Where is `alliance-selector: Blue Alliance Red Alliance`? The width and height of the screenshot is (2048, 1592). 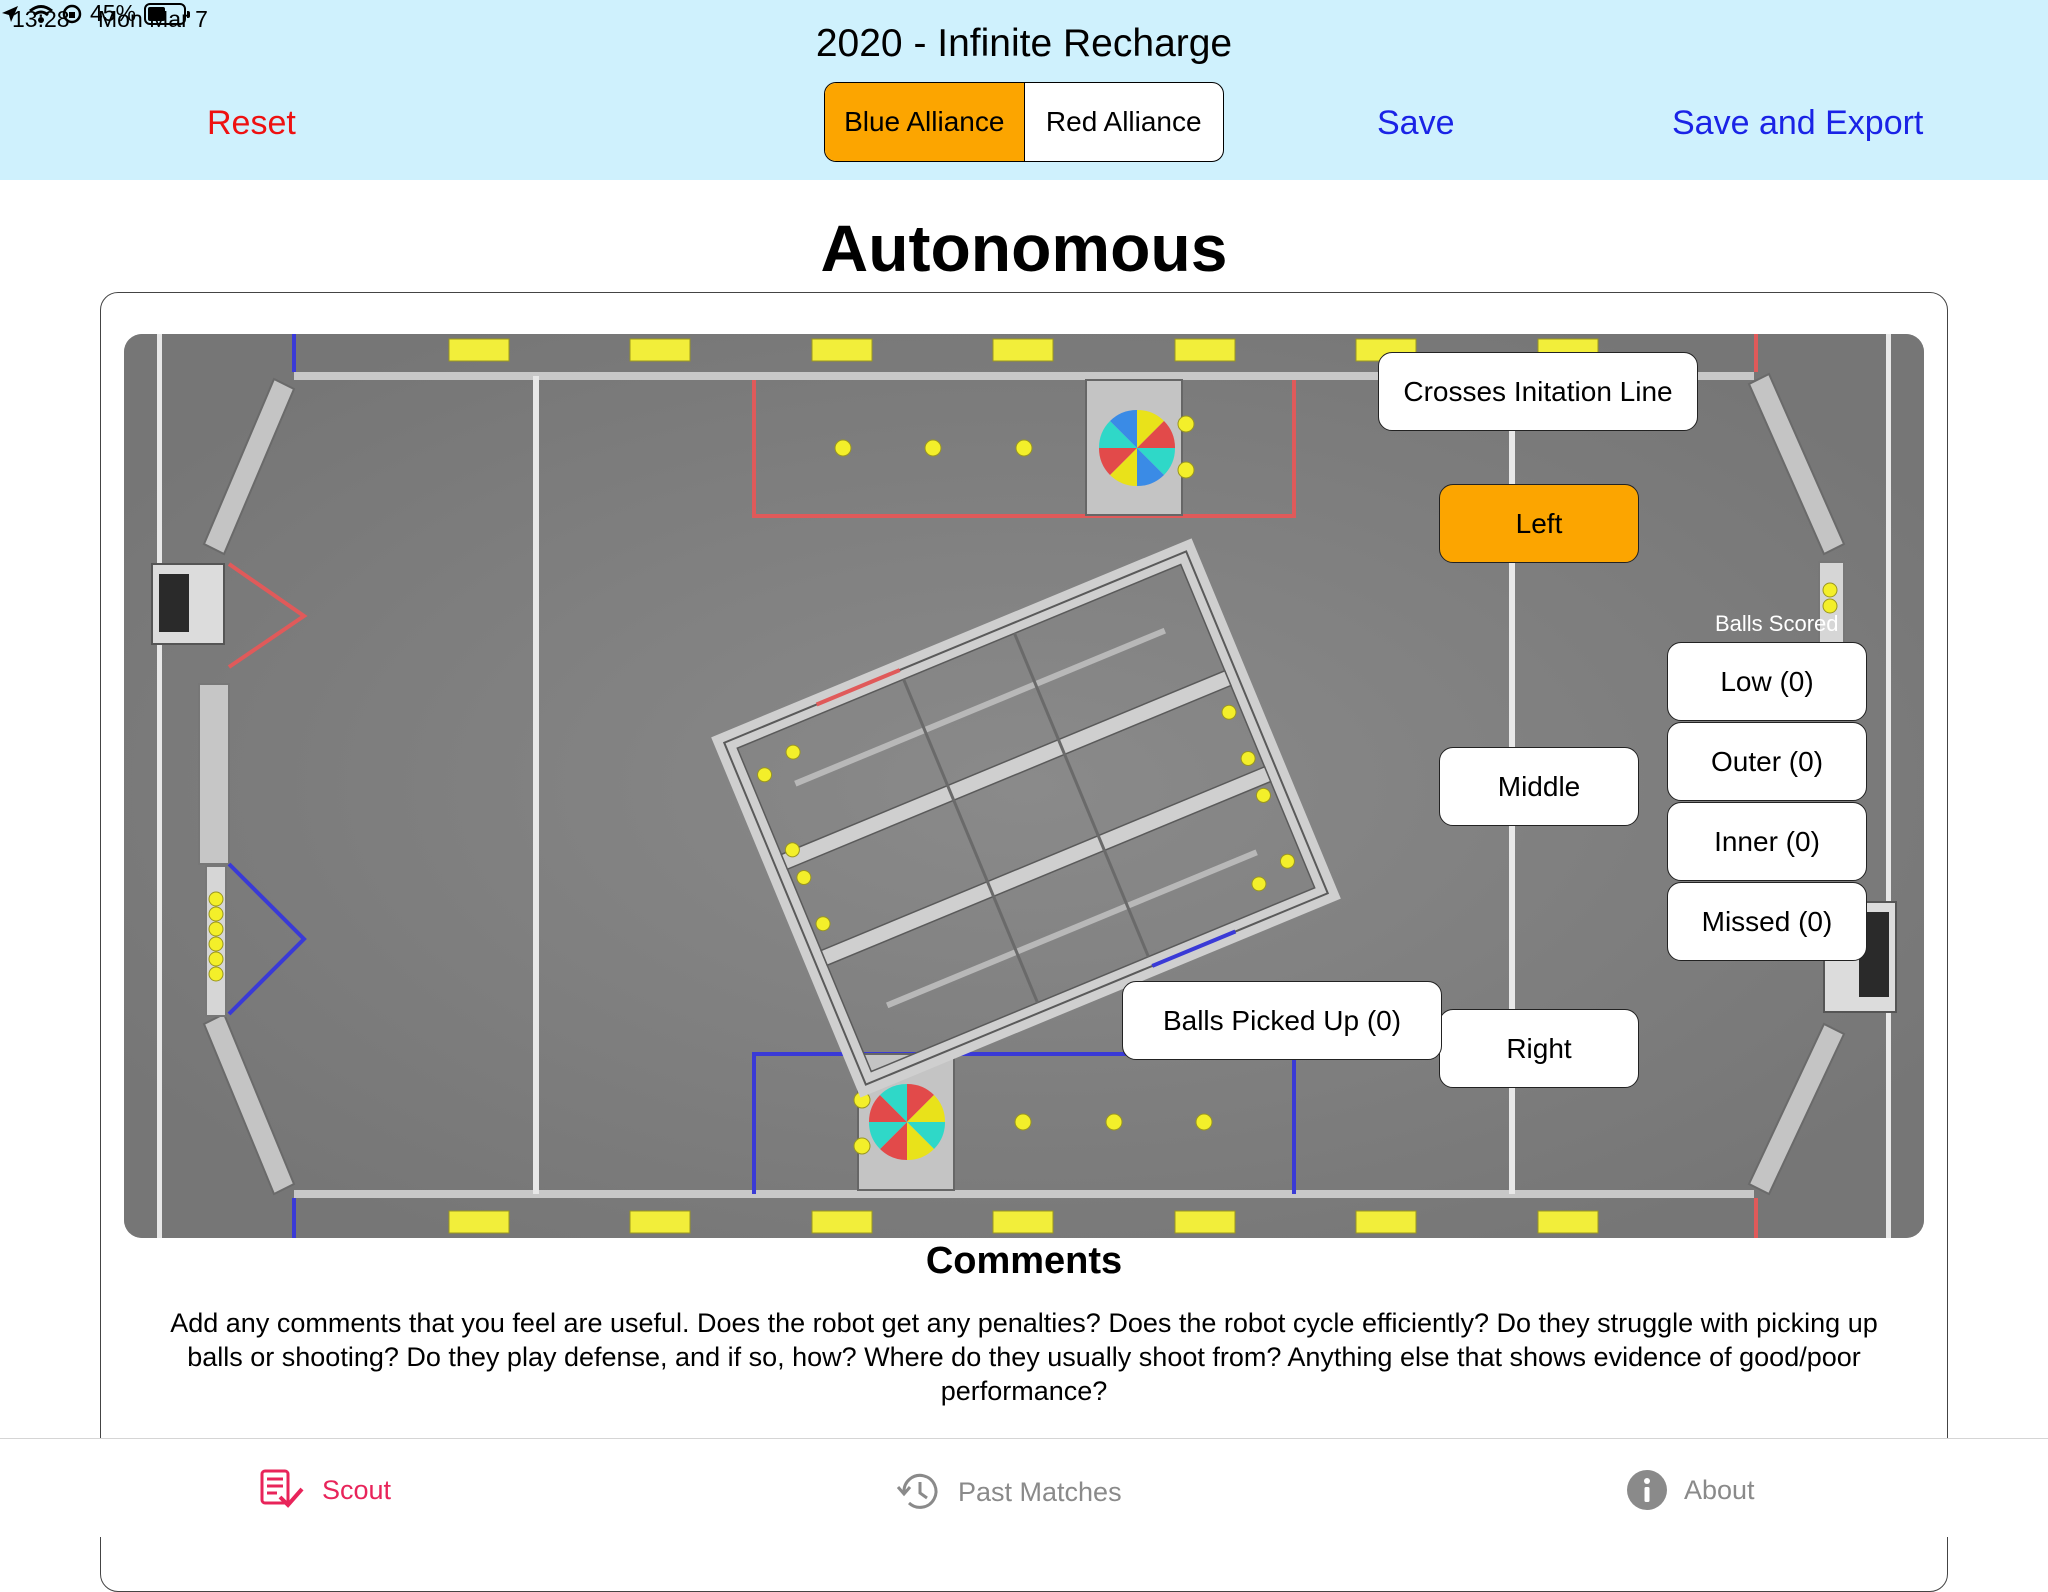
alliance-selector: Blue Alliance Red Alliance is located at coordinates (1024, 122).